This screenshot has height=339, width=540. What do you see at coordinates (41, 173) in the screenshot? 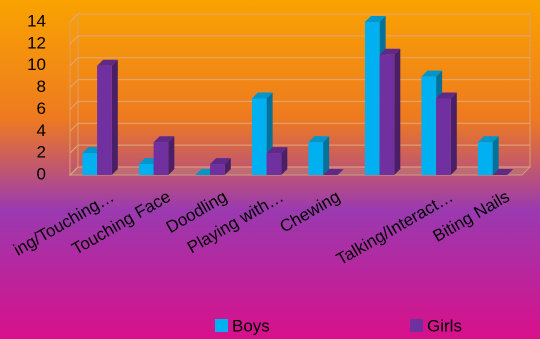
I see `y-tick-label: 0` at bounding box center [41, 173].